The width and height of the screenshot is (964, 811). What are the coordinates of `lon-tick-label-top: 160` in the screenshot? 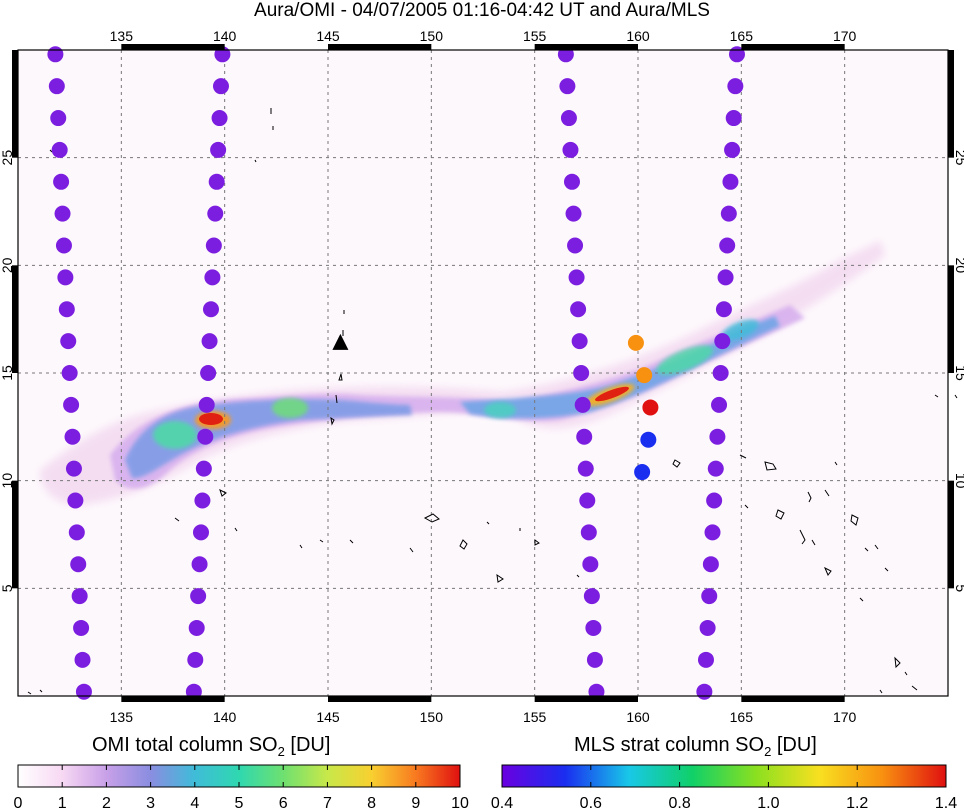 It's located at (638, 36).